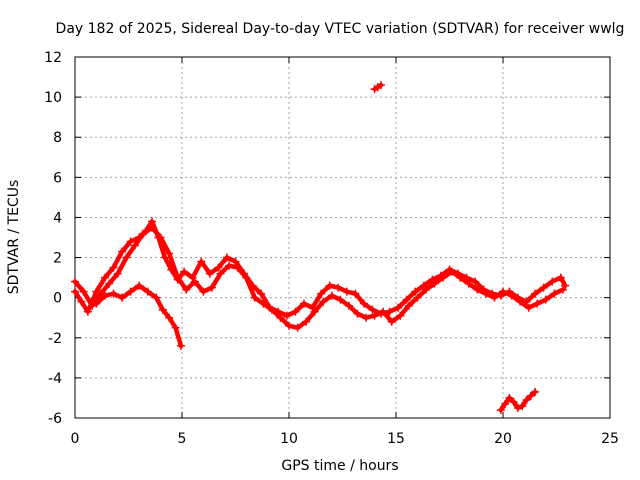  What do you see at coordinates (14, 237) in the screenshot?
I see `y-axis-label: SDTVAR / TECUs` at bounding box center [14, 237].